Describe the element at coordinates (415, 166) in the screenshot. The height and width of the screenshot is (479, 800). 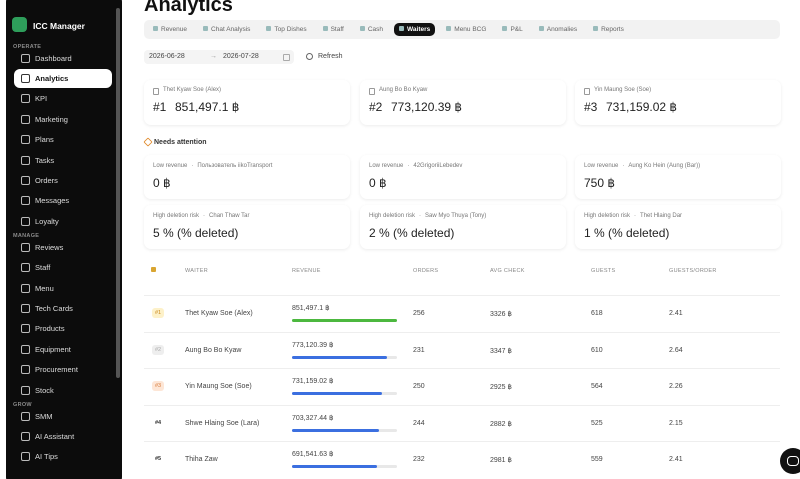
I see `attention-label: Low revenue · 42GrigoriiLebedev` at that location.